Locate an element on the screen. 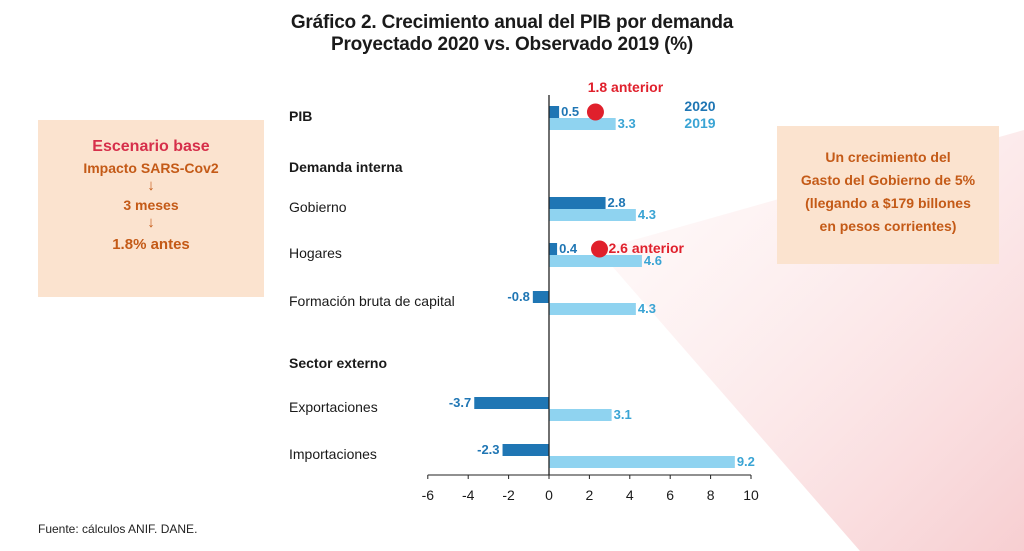 This screenshot has height=551, width=1024. legend-2020: 2020 is located at coordinates (699, 106).